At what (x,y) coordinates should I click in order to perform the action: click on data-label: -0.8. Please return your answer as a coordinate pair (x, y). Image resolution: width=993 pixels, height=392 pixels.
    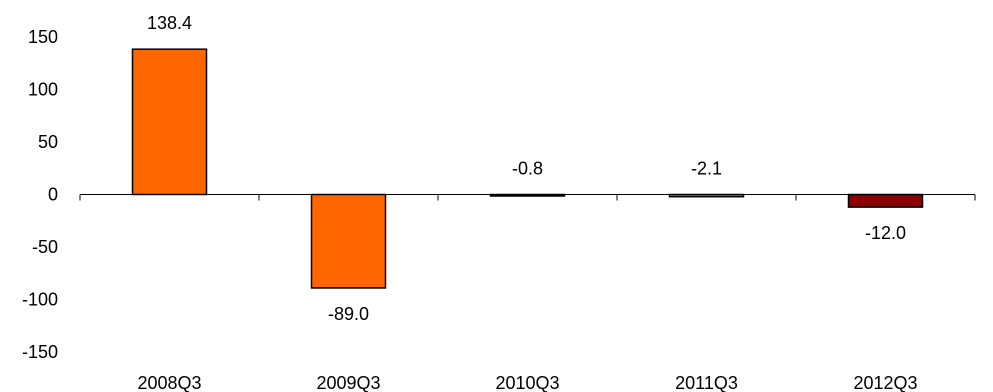
    Looking at the image, I should click on (527, 169).